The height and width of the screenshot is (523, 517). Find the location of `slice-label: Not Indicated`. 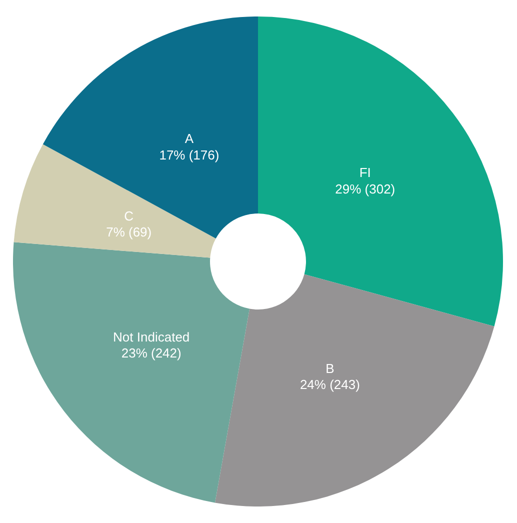

slice-label: Not Indicated is located at coordinates (151, 336).